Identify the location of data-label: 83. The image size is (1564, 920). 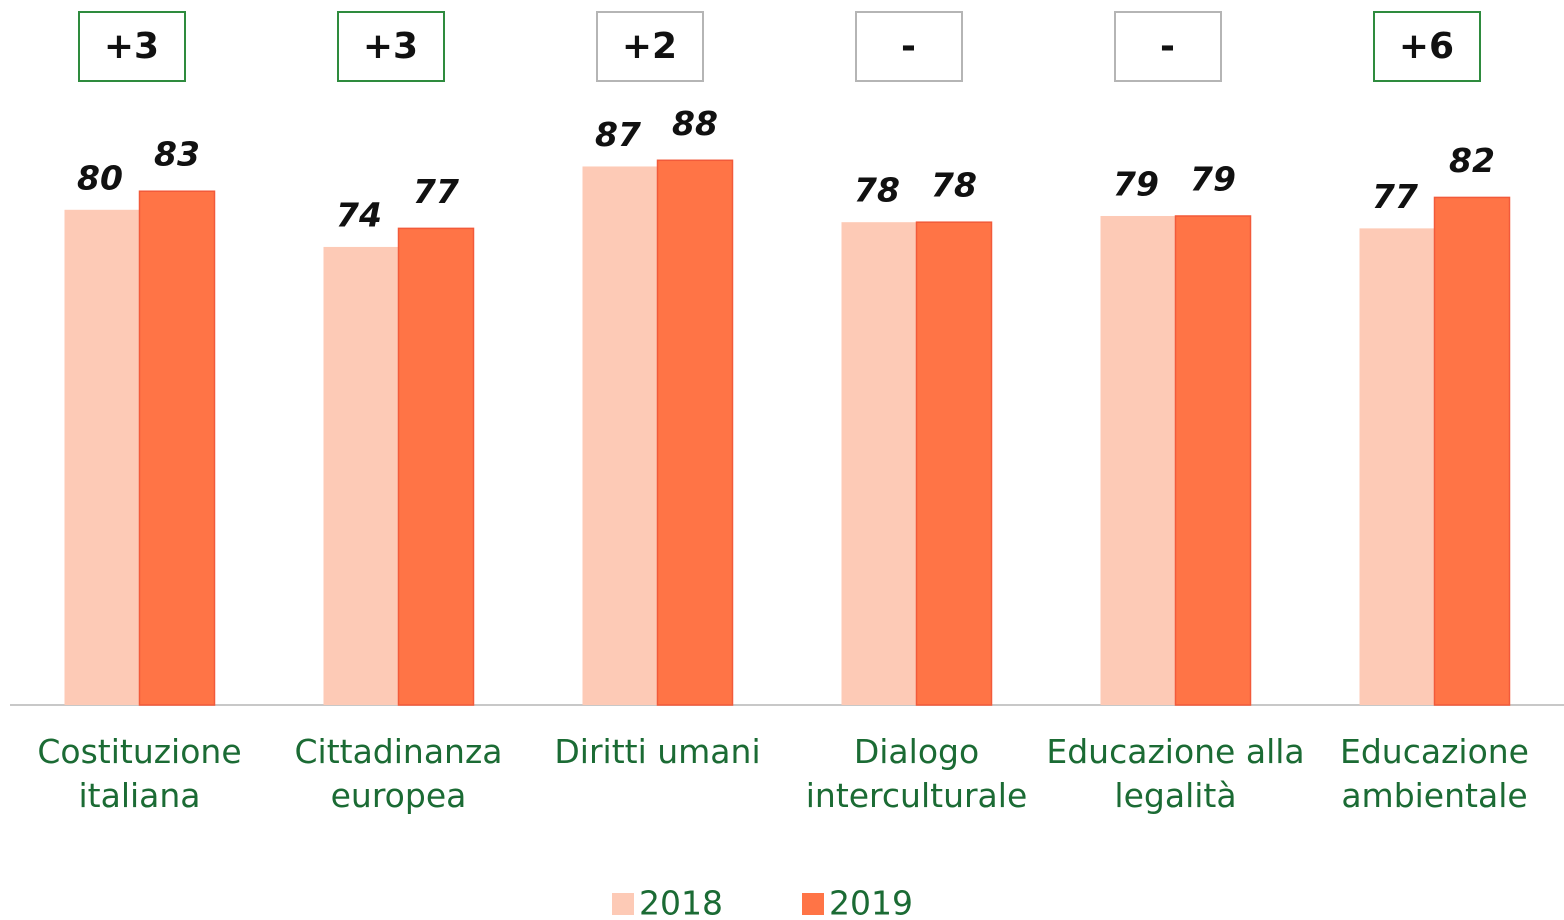
(177, 154).